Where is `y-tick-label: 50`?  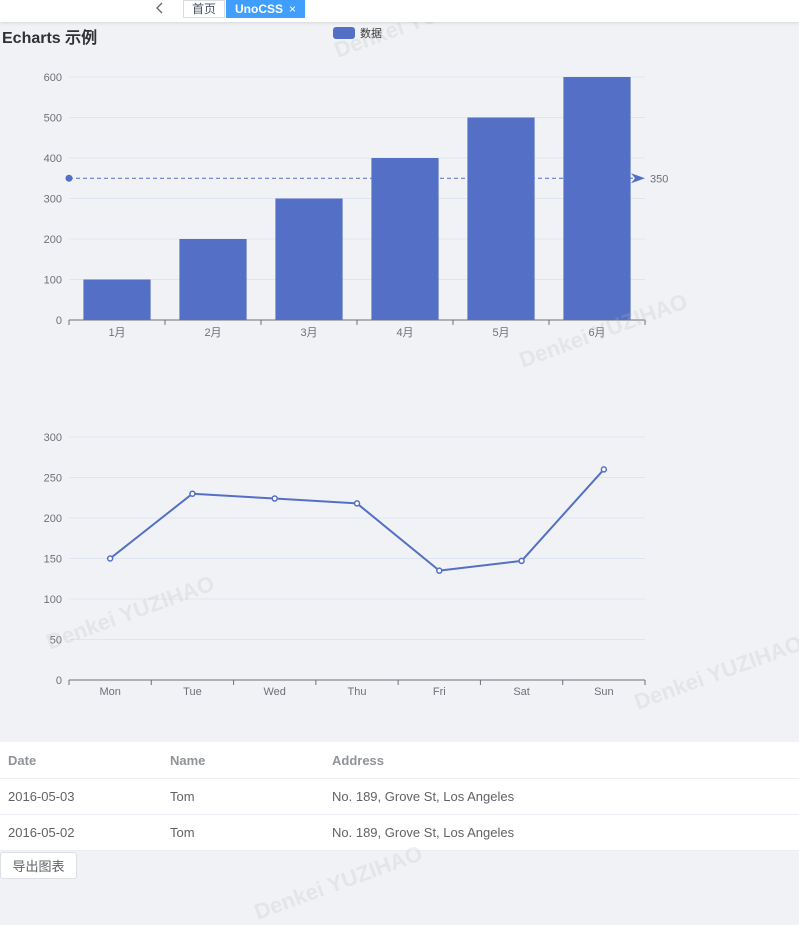
y-tick-label: 50 is located at coordinates (56, 641).